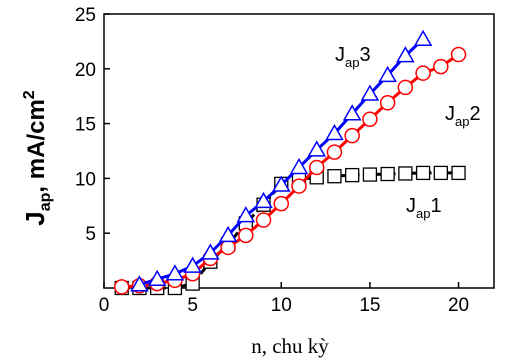 The width and height of the screenshot is (510, 361). What do you see at coordinates (104, 305) in the screenshot?
I see `x-tick-label: 0` at bounding box center [104, 305].